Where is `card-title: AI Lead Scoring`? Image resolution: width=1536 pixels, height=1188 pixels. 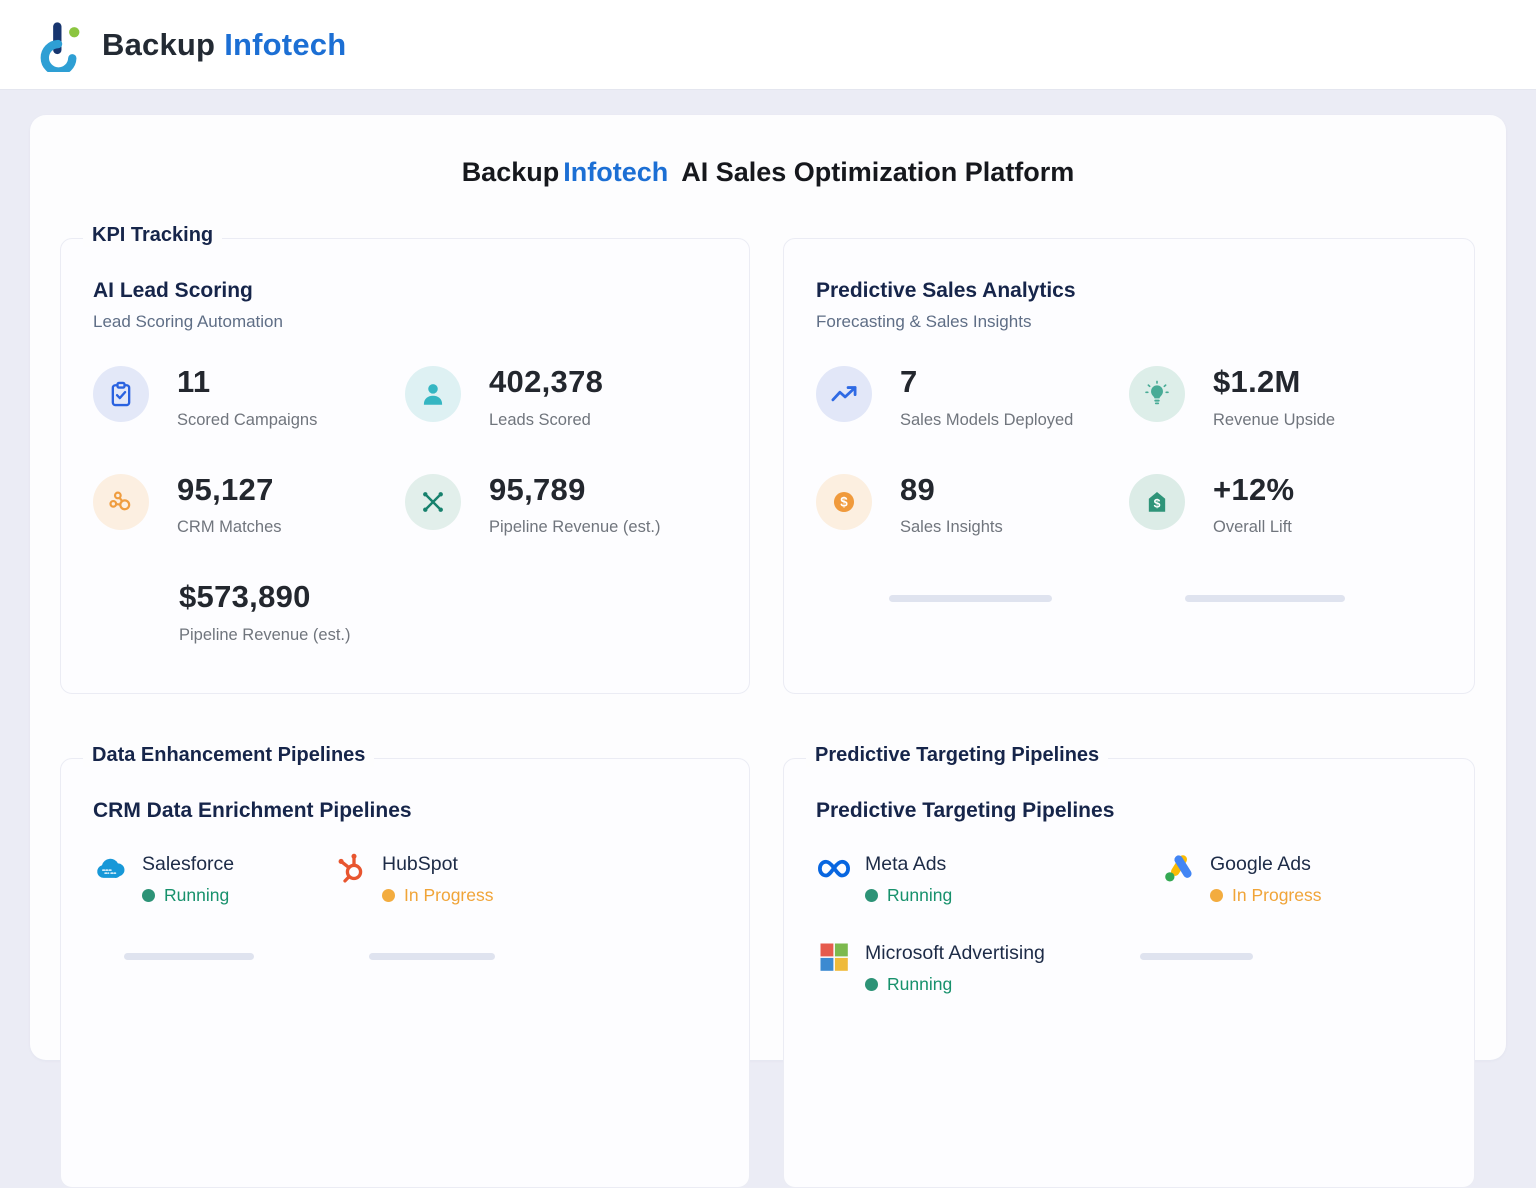
card-title: AI Lead Scoring is located at coordinates (173, 290).